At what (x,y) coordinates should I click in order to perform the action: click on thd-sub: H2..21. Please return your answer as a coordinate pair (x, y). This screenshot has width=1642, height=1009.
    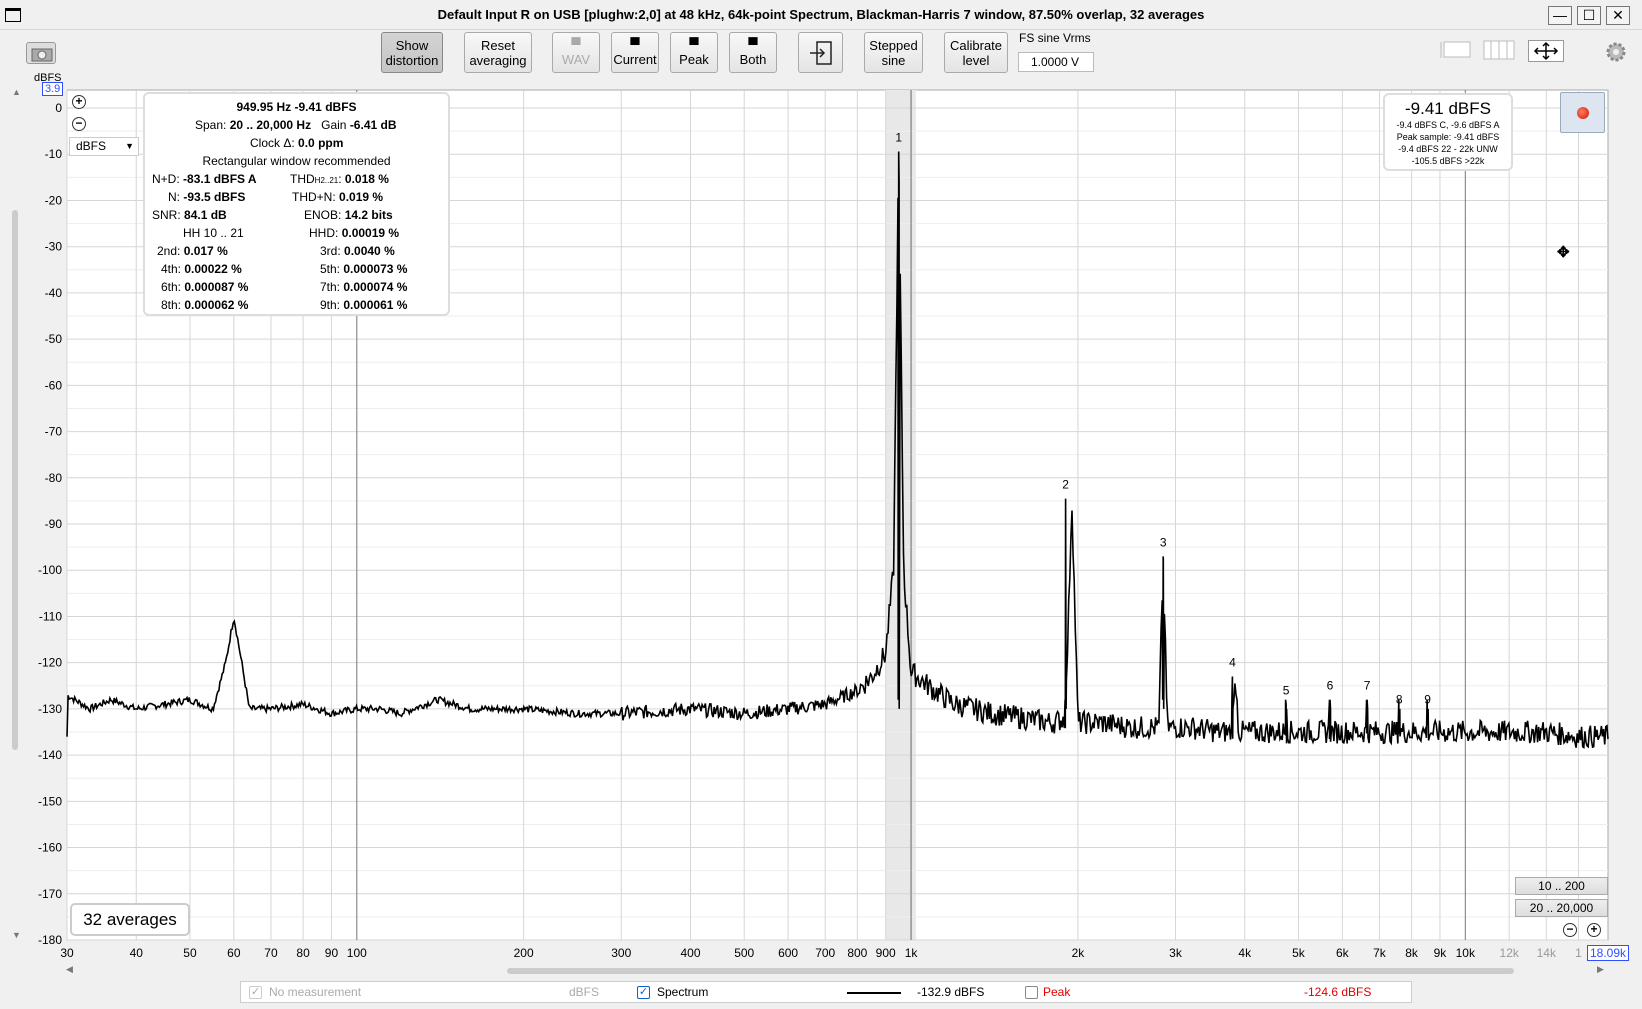
    Looking at the image, I should click on (326, 180).